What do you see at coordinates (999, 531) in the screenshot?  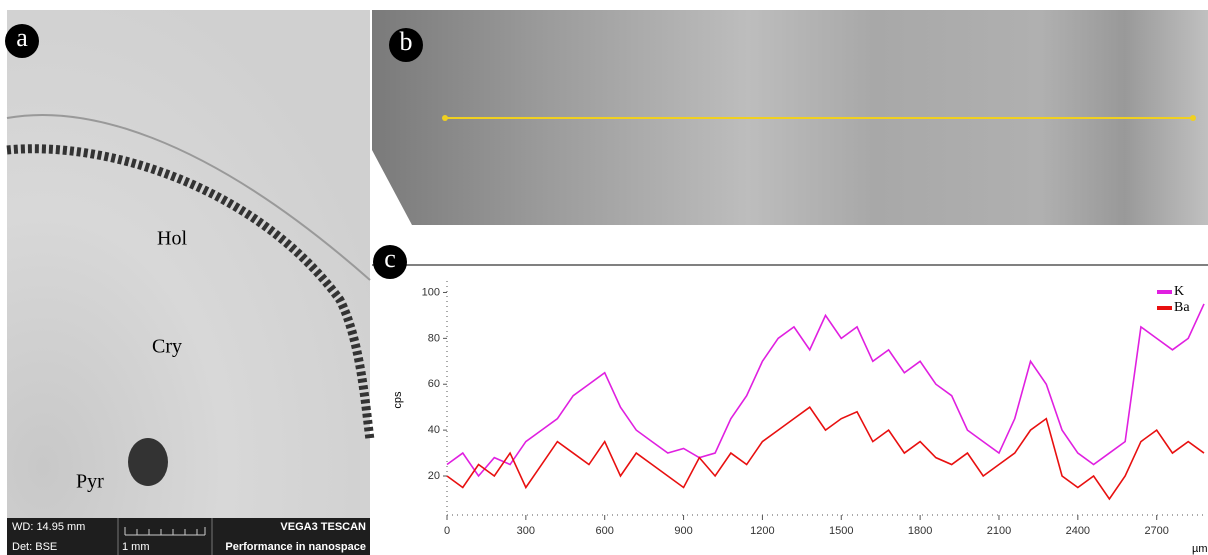 I see `x-tick-label: 2100` at bounding box center [999, 531].